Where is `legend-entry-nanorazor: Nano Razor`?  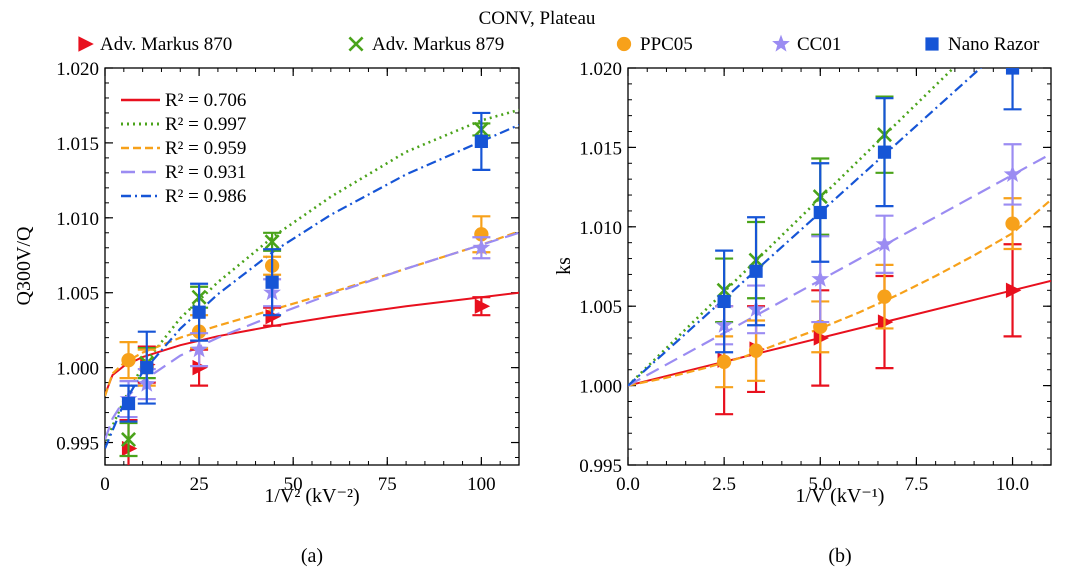 legend-entry-nanorazor: Nano Razor is located at coordinates (982, 44).